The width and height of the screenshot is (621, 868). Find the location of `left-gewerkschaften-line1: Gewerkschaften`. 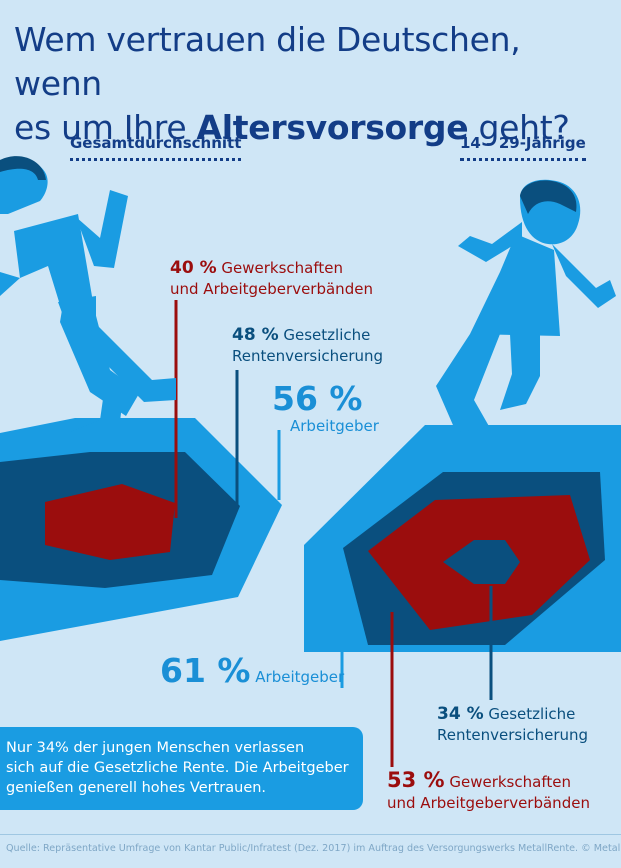

left-gewerkschaften-line1: Gewerkschaften is located at coordinates (282, 268).